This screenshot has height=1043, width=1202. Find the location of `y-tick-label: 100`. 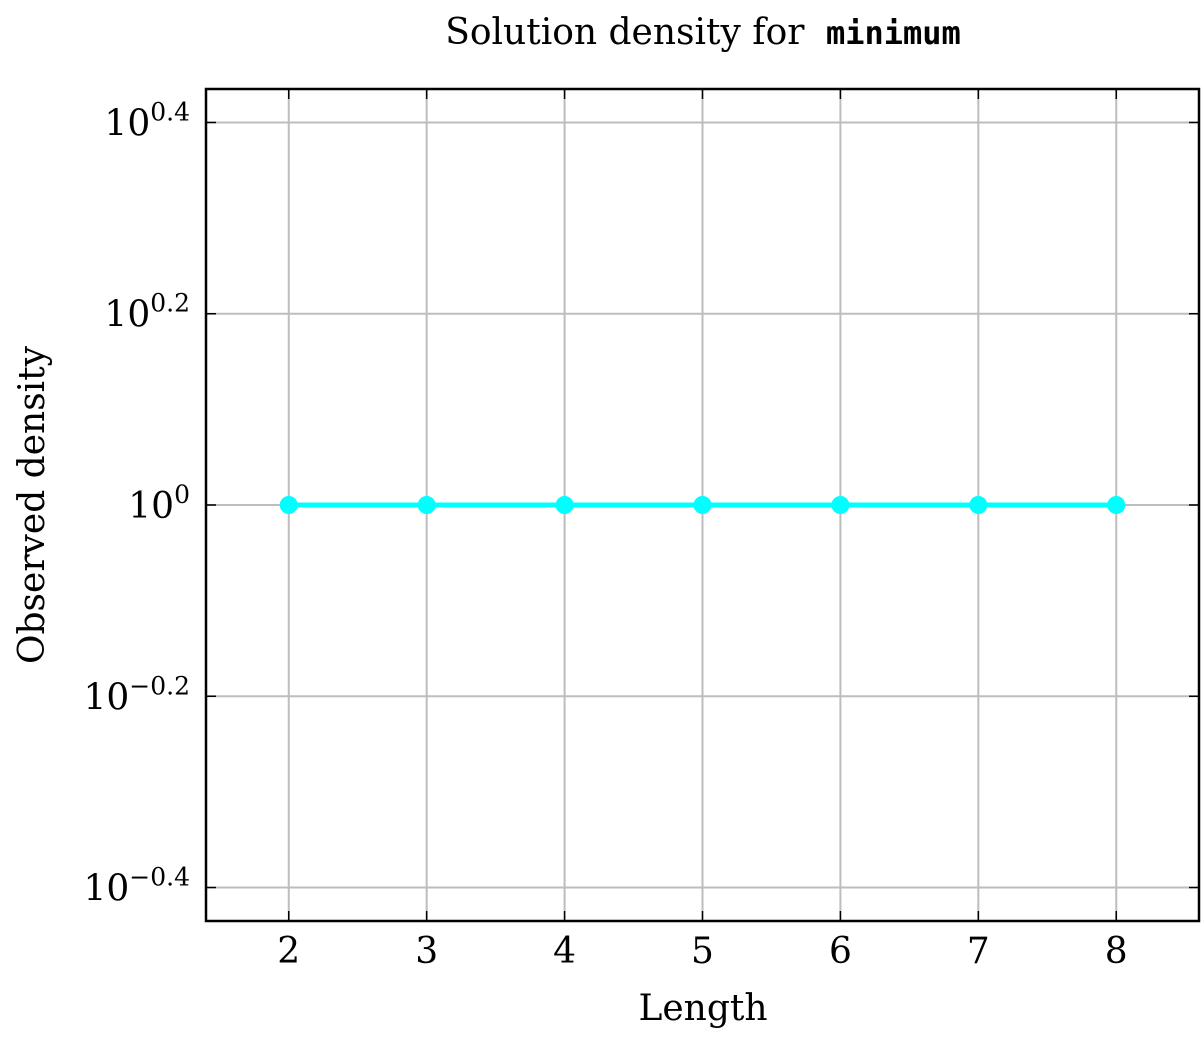

y-tick-label: 100 is located at coordinates (159, 503).